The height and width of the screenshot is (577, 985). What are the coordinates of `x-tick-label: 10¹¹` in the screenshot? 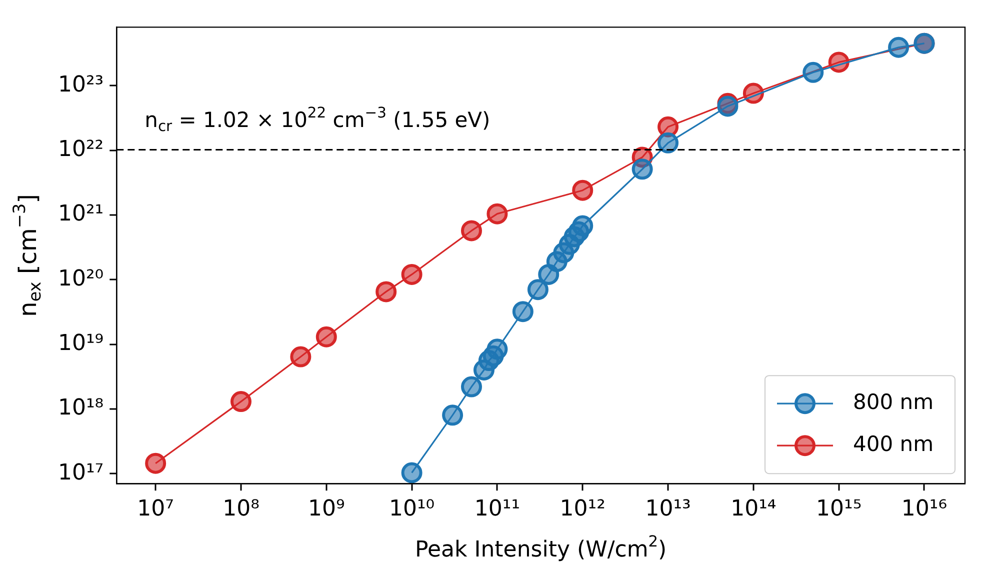 It's located at (497, 509).